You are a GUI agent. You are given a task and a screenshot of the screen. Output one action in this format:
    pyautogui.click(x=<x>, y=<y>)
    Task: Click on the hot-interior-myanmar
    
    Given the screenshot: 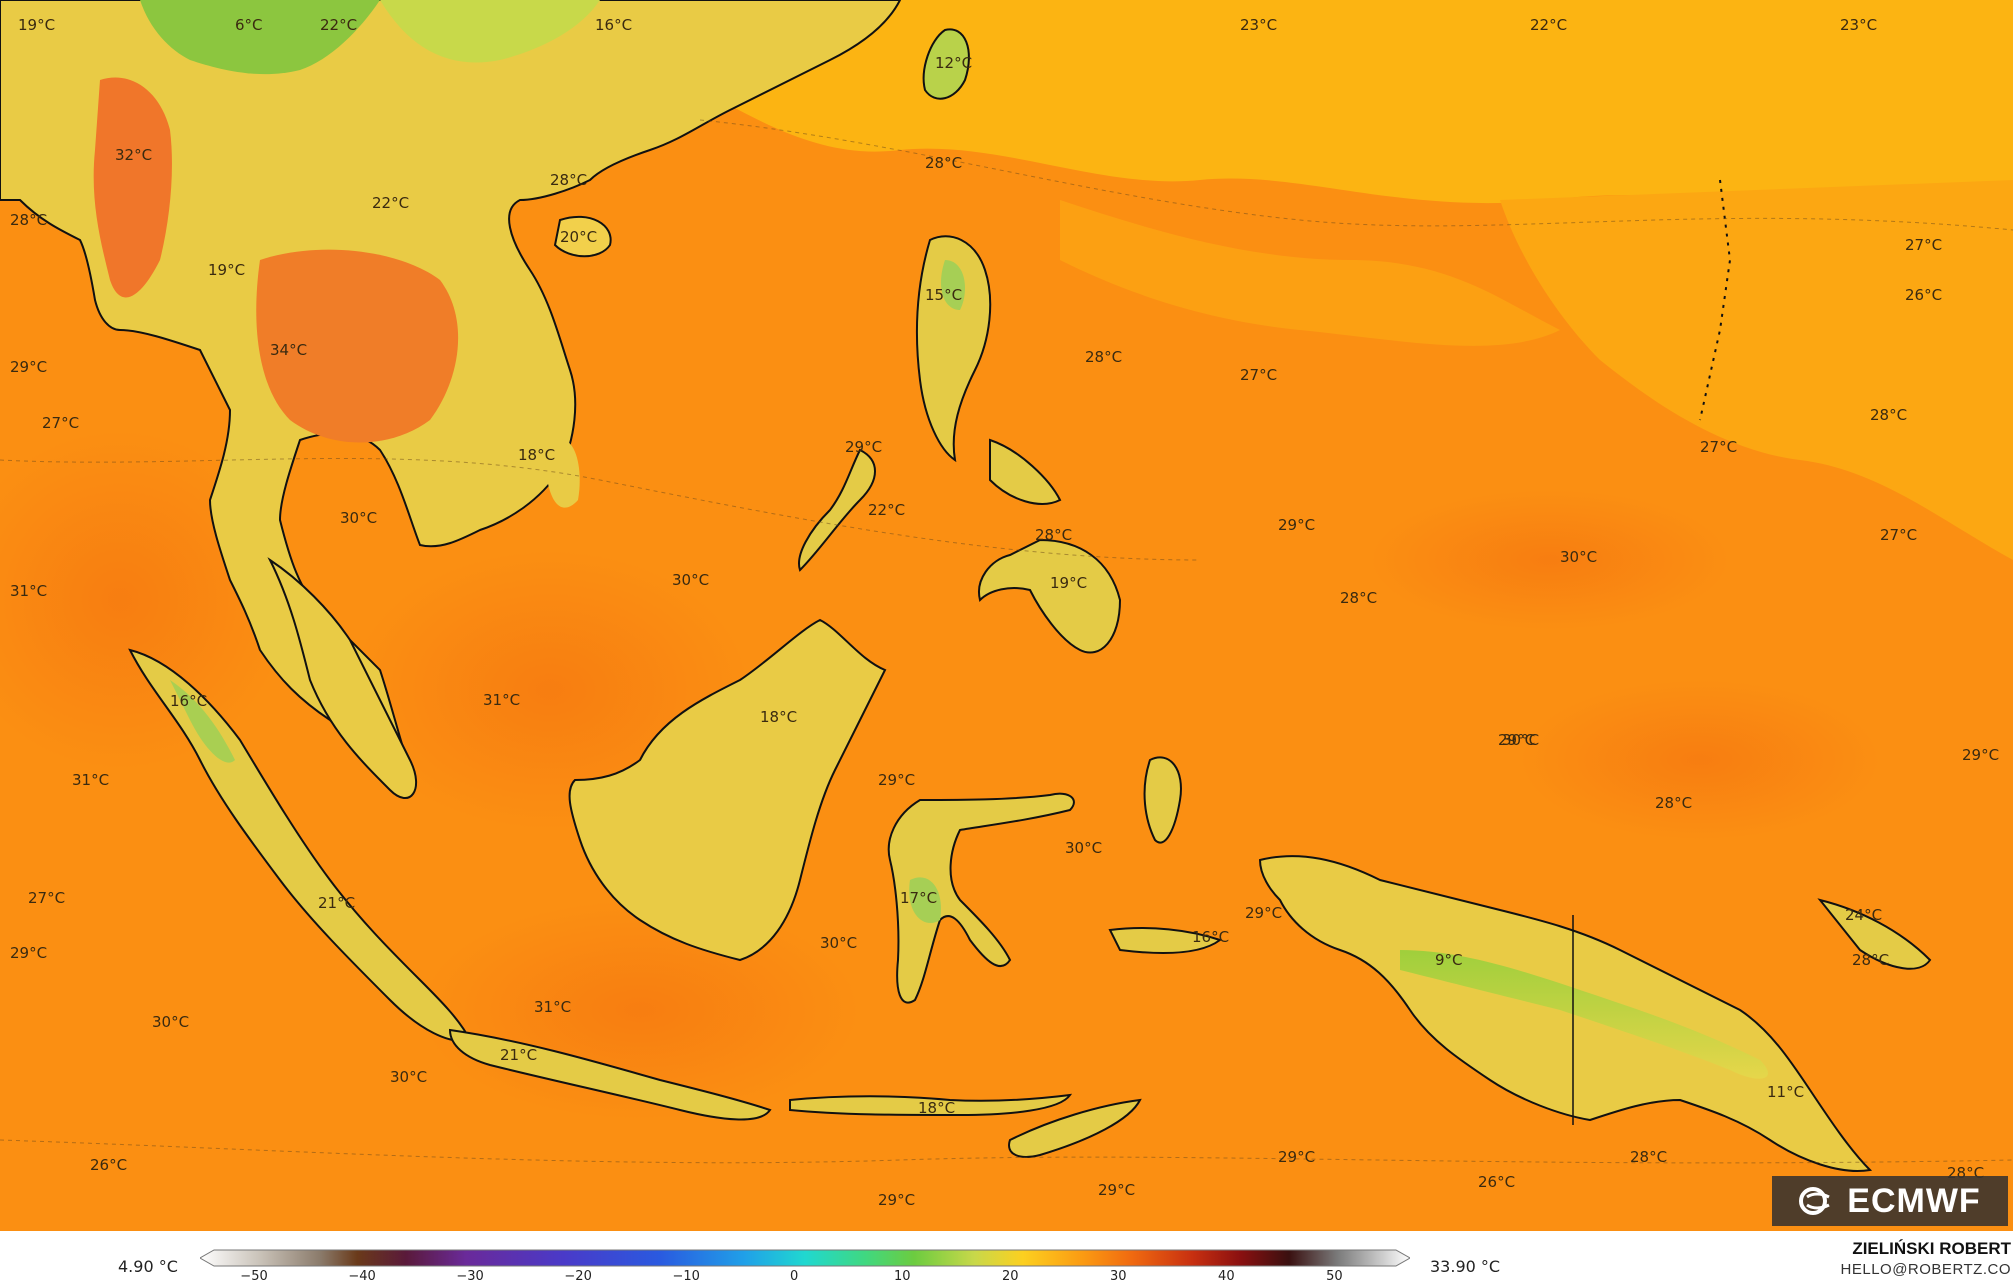 What is the action you would take?
    pyautogui.click(x=132, y=187)
    